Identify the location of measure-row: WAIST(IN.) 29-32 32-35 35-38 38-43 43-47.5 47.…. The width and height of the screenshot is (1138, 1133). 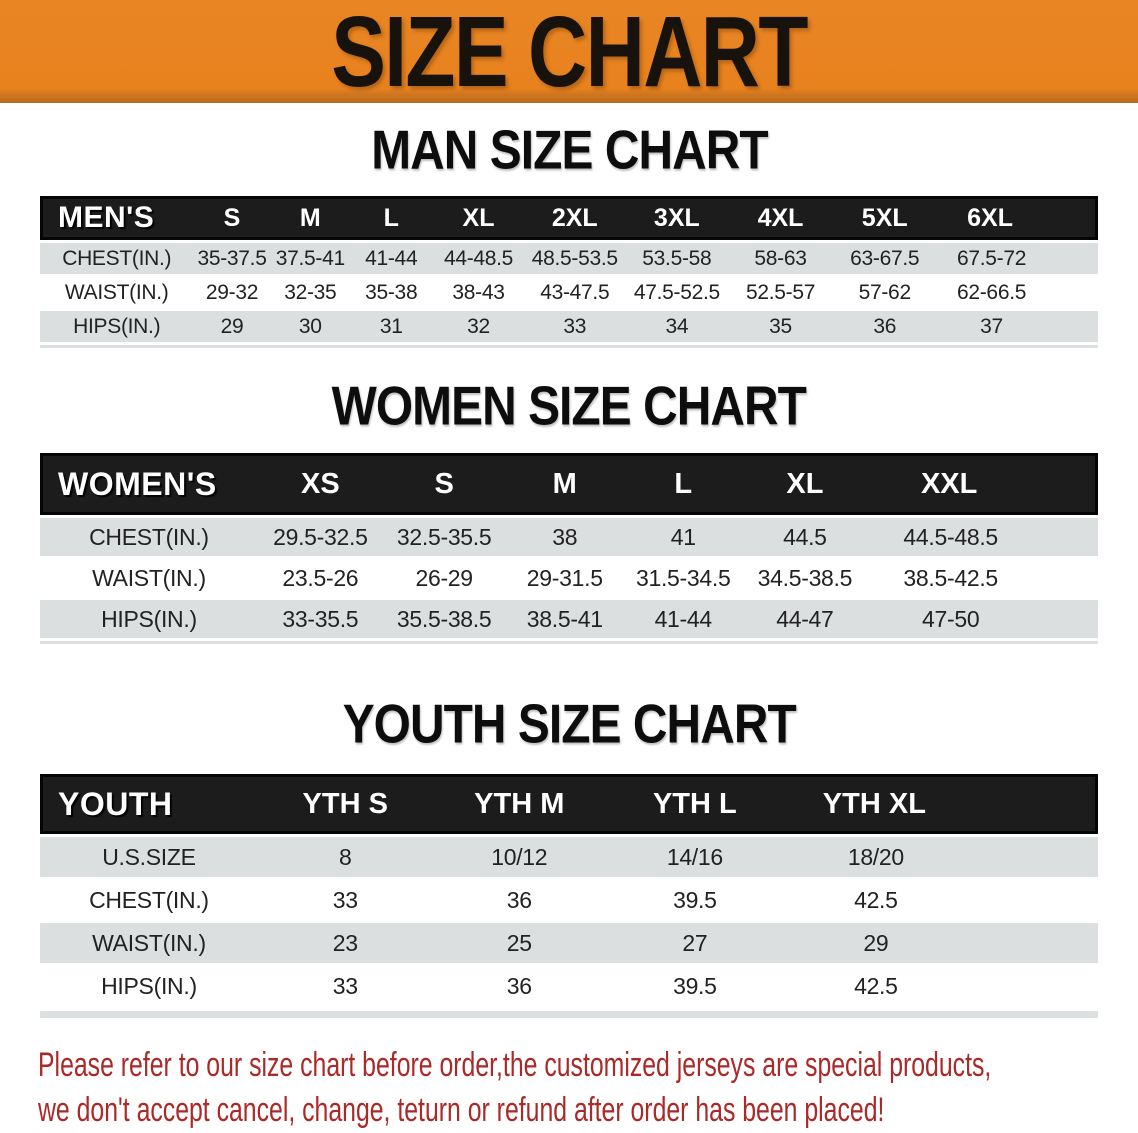
(569, 292).